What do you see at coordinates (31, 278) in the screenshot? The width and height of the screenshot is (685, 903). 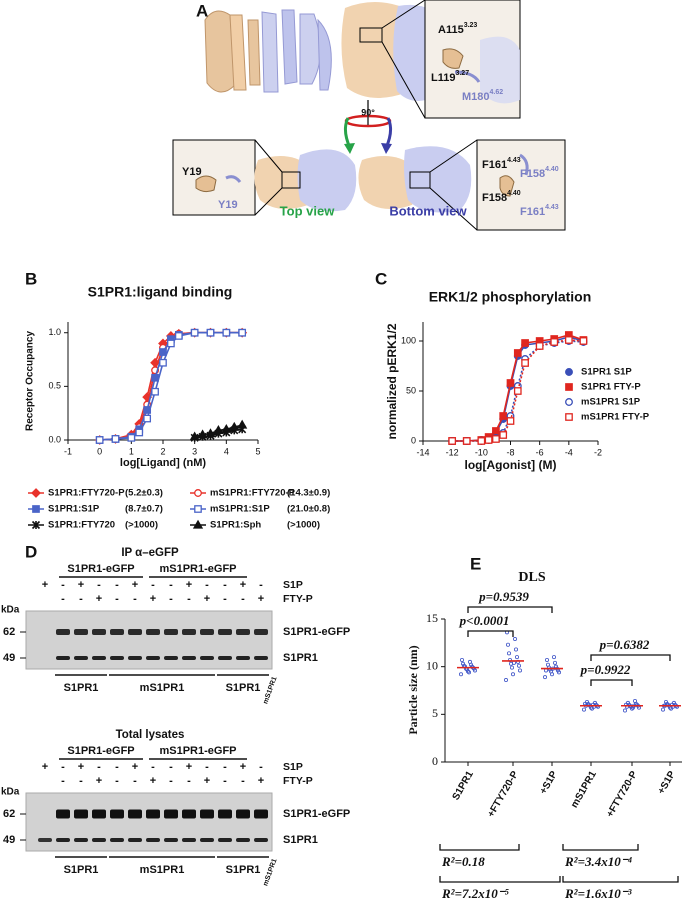 I see `panel-label: B` at bounding box center [31, 278].